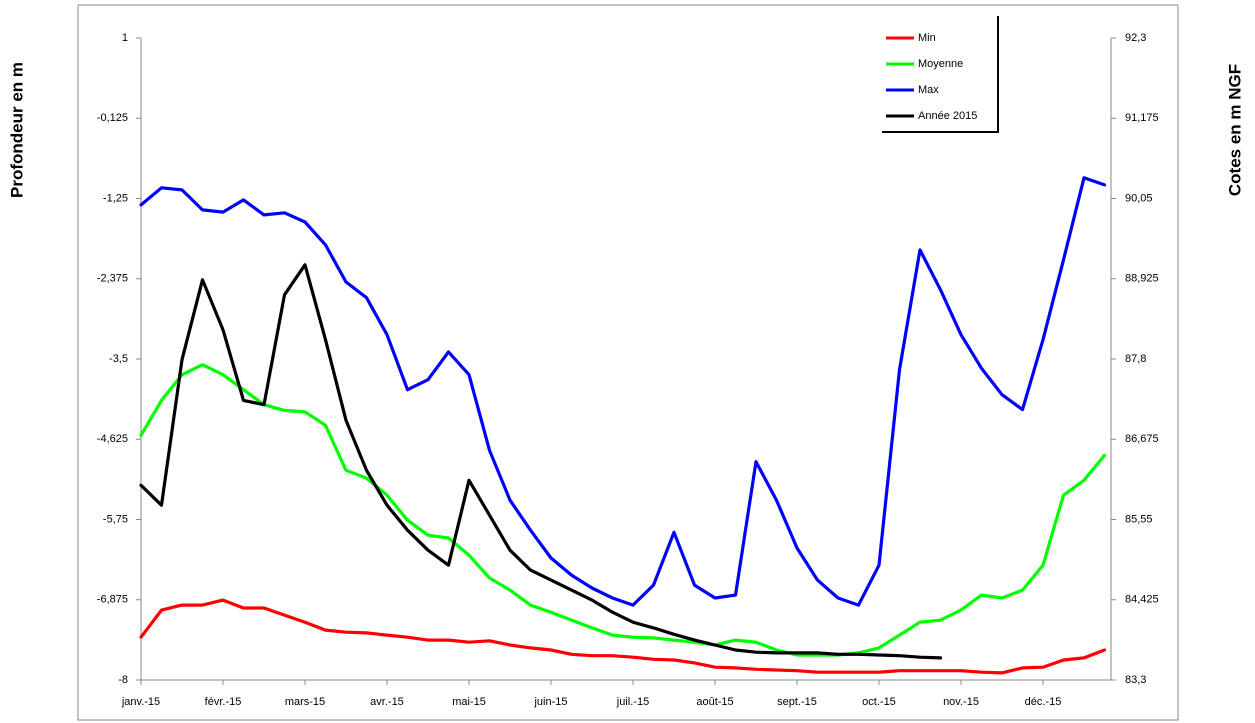  I want to click on y2-tick-label: 90,05, so click(1139, 198).